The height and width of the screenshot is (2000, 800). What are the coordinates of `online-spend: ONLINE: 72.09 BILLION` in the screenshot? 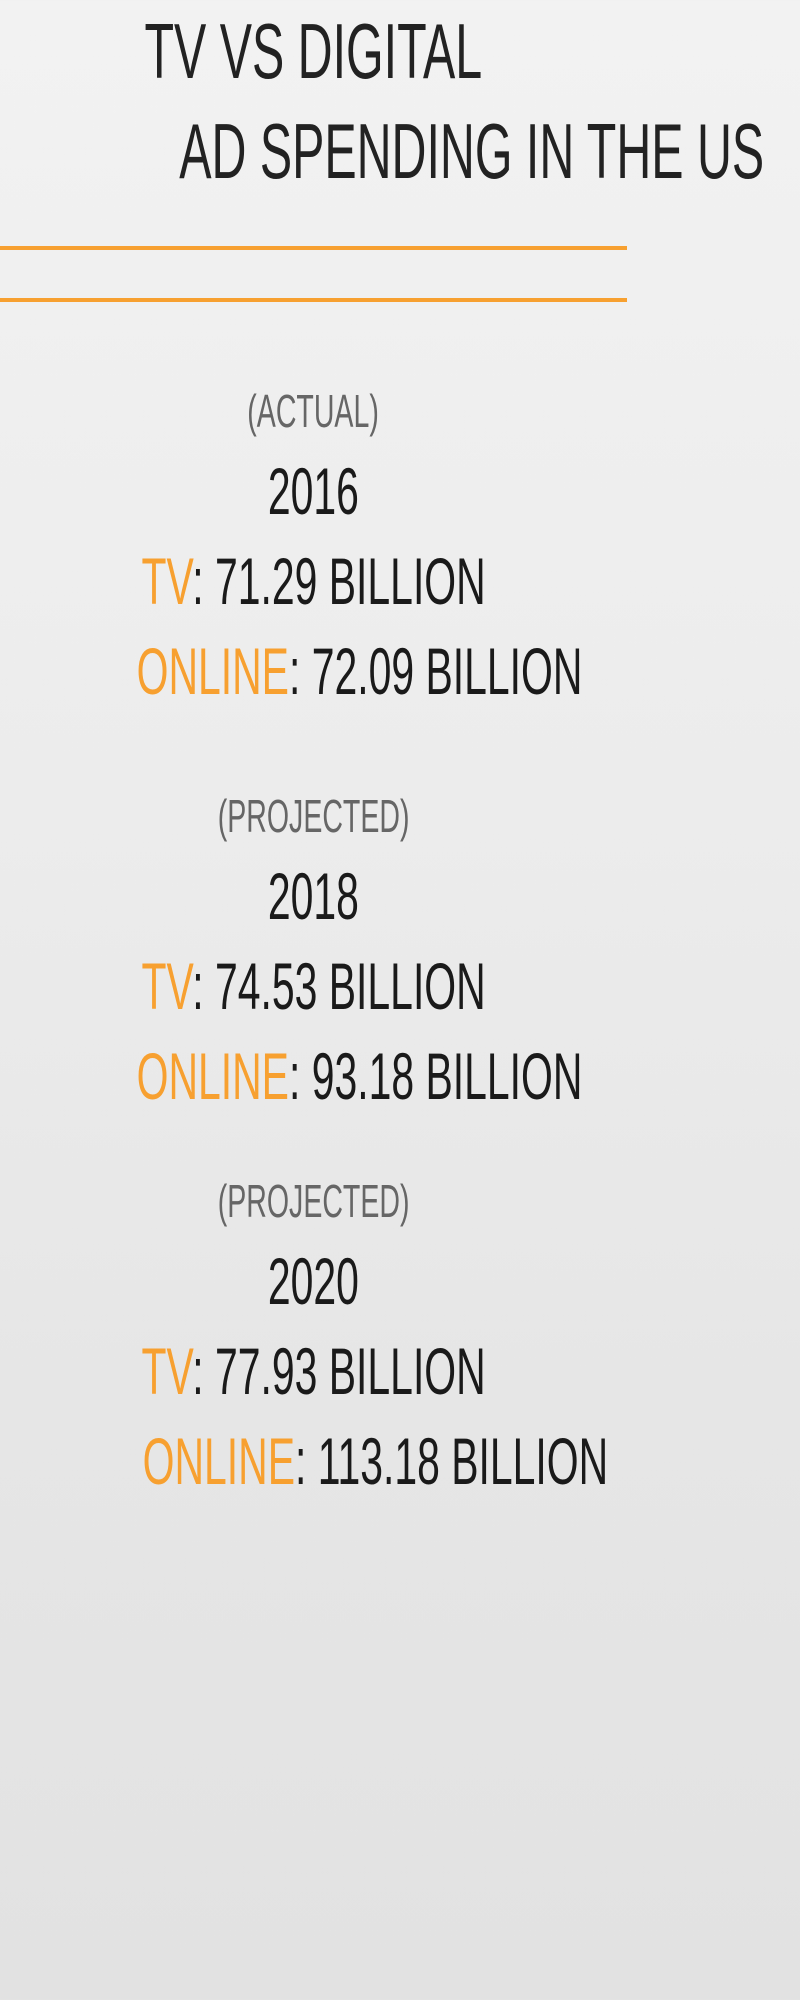 It's located at (313, 671).